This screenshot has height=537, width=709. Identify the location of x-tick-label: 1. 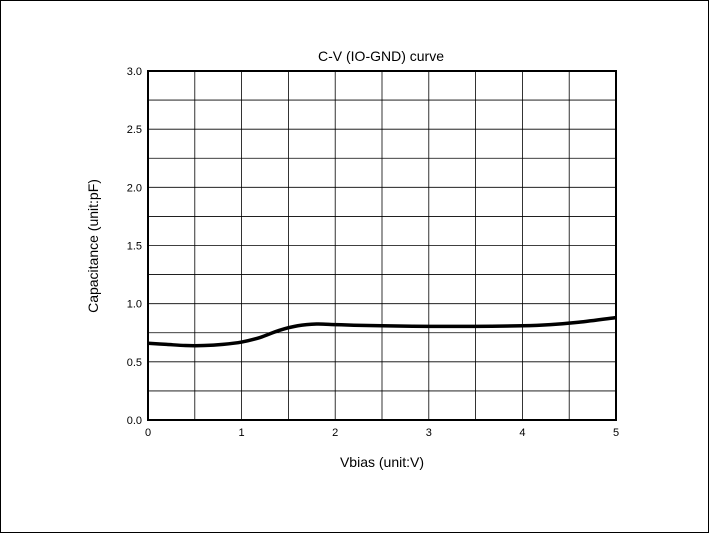
(242, 433).